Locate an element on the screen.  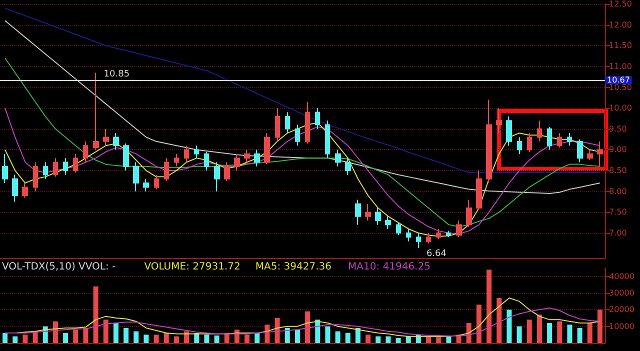
ref-line-label: 10.67 is located at coordinates (618, 80).